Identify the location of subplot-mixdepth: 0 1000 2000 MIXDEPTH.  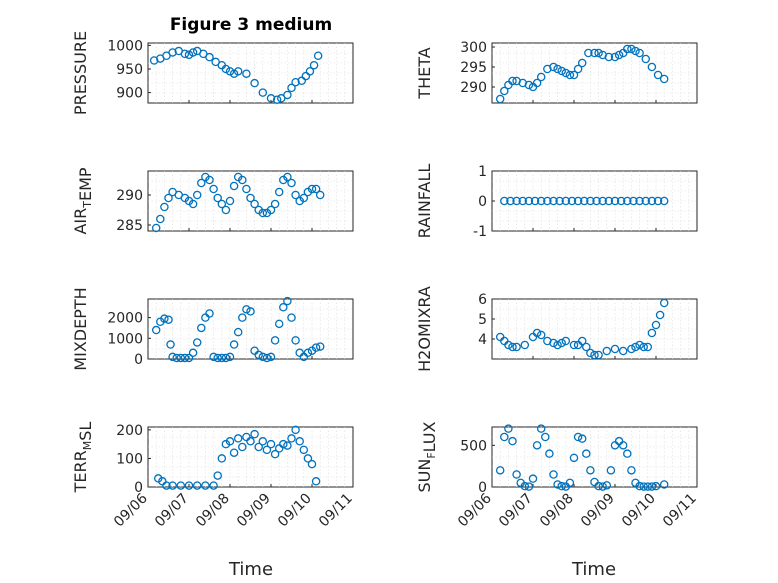
(212, 329).